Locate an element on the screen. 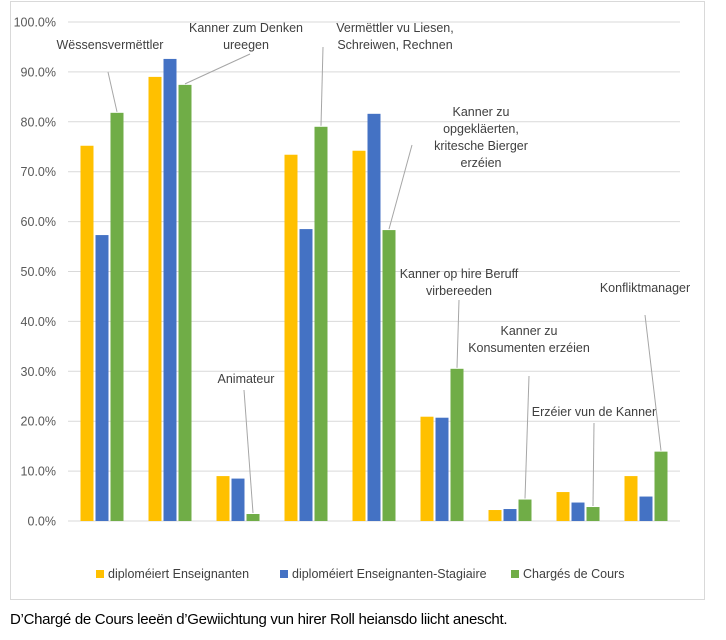 The height and width of the screenshot is (640, 726). annotation-label: Kanner zum Denken ureegen is located at coordinates (246, 36).